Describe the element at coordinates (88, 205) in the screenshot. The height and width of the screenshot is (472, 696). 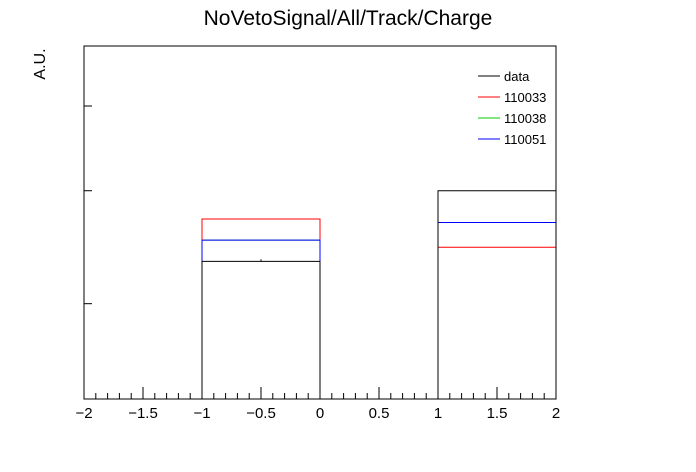
I see `y-axis-ticks` at that location.